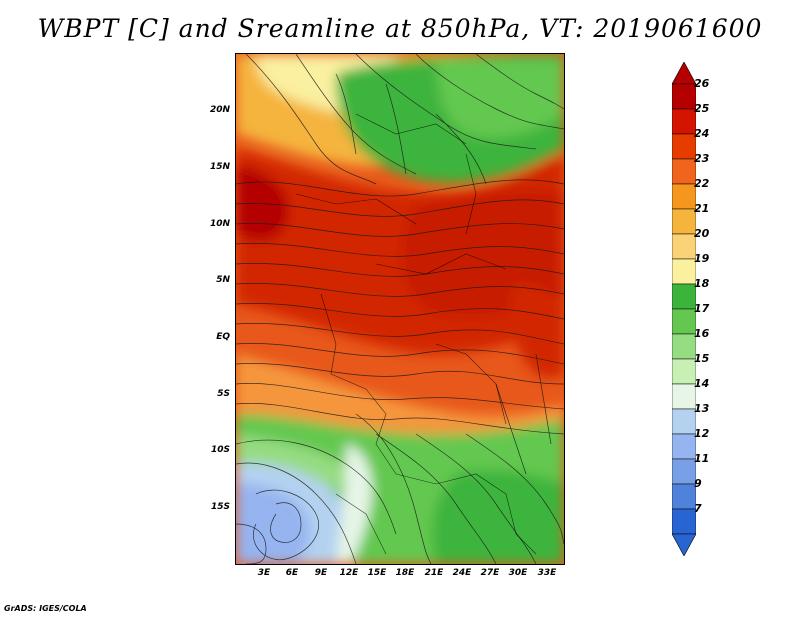  What do you see at coordinates (698, 483) in the screenshot?
I see `color-bar-label: 9` at bounding box center [698, 483].